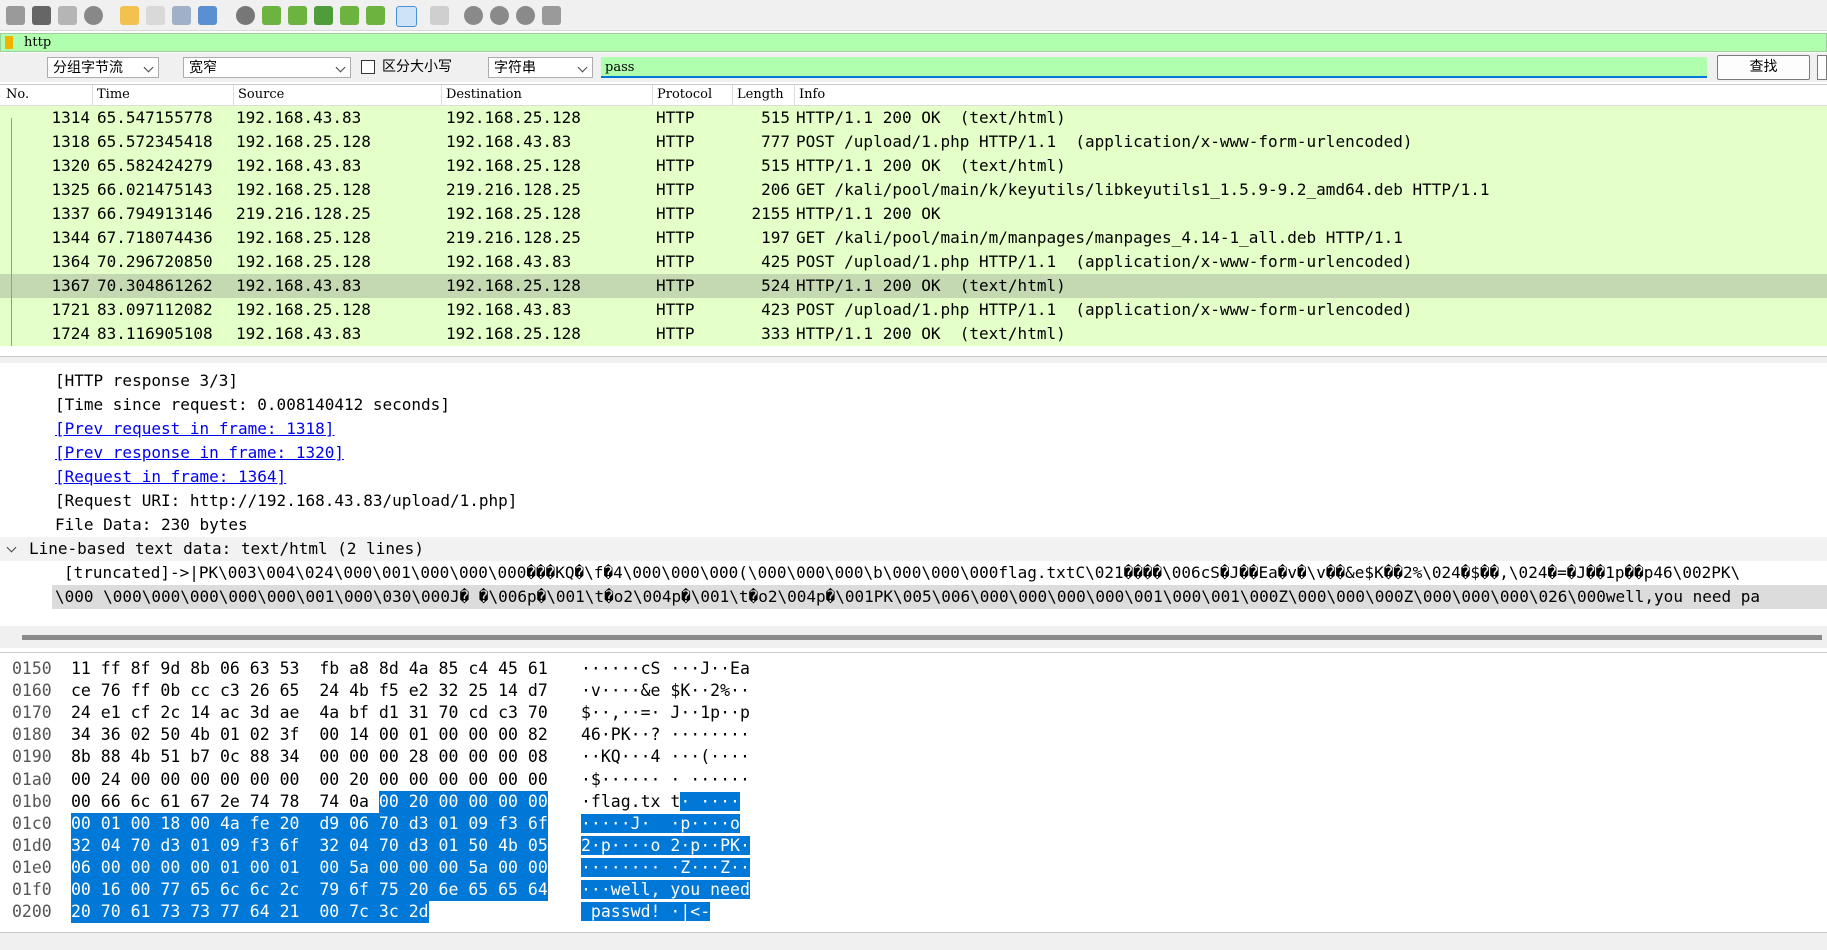 The height and width of the screenshot is (950, 1827). Describe the element at coordinates (478, 668) in the screenshot. I see `hex-byte: c4` at that location.